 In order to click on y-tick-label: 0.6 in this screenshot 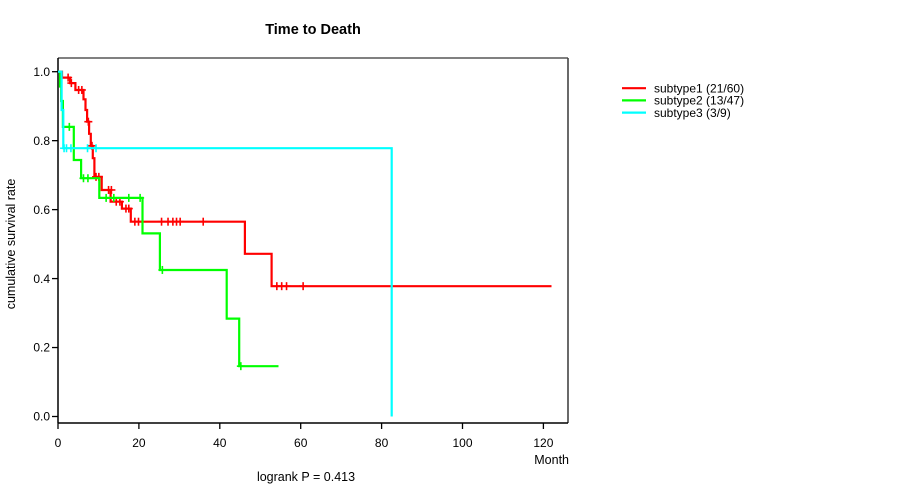, I will do `click(41, 210)`.